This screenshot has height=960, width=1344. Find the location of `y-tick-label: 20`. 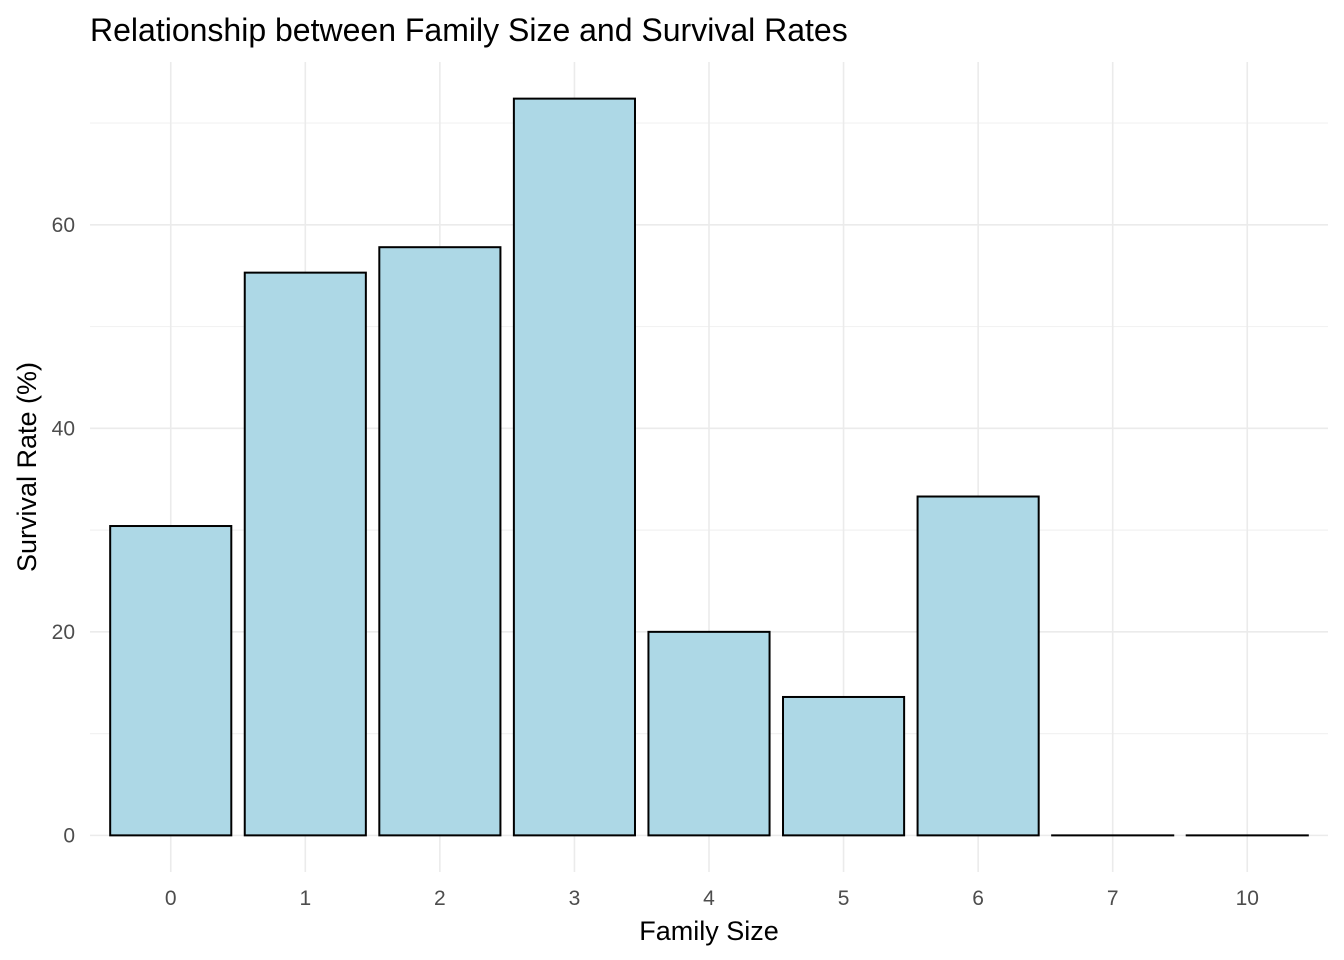

y-tick-label: 20 is located at coordinates (63, 632).